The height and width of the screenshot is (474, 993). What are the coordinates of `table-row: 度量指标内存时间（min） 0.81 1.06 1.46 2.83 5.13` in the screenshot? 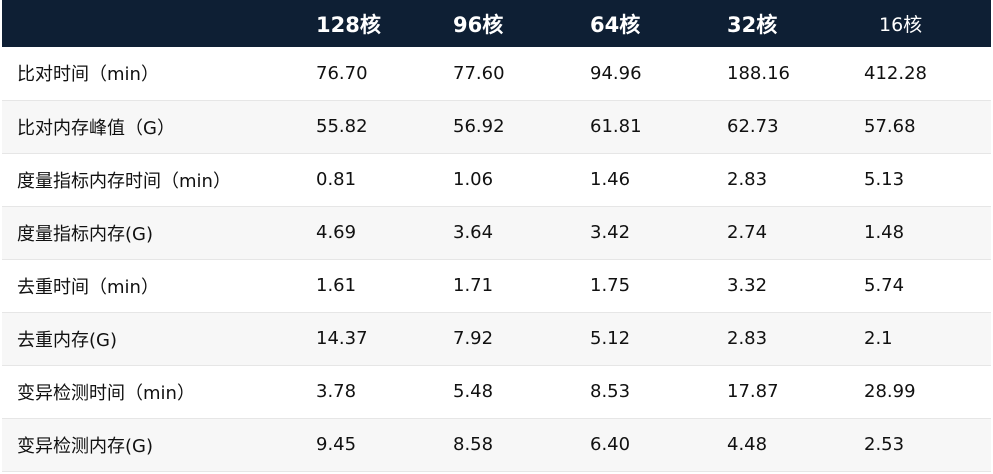 It's located at (496, 180).